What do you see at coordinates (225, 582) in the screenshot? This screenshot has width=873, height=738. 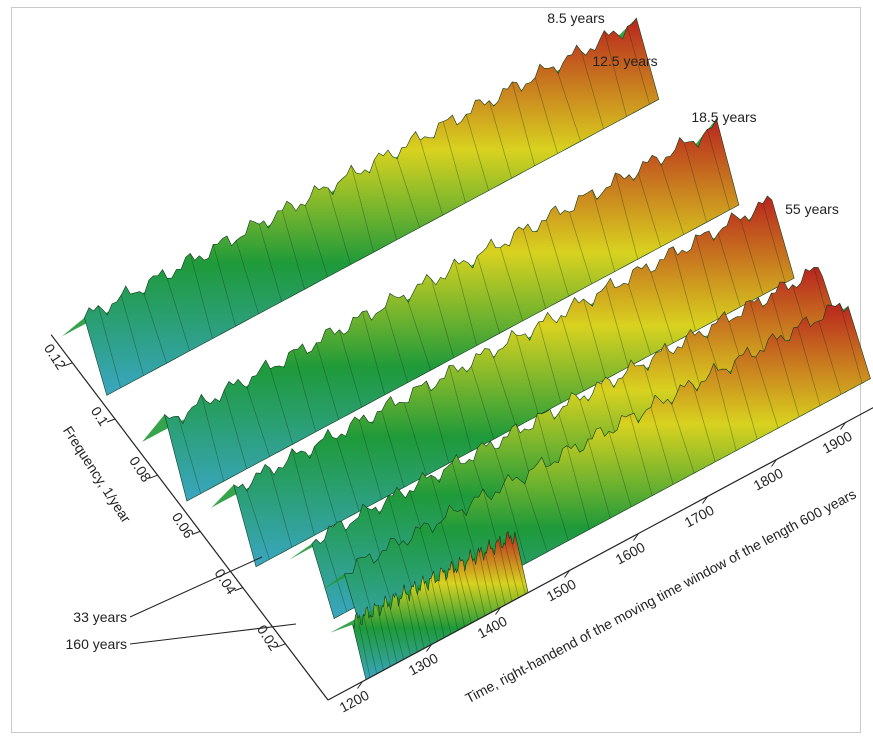 I see `frequency-tick-label: 0.04` at bounding box center [225, 582].